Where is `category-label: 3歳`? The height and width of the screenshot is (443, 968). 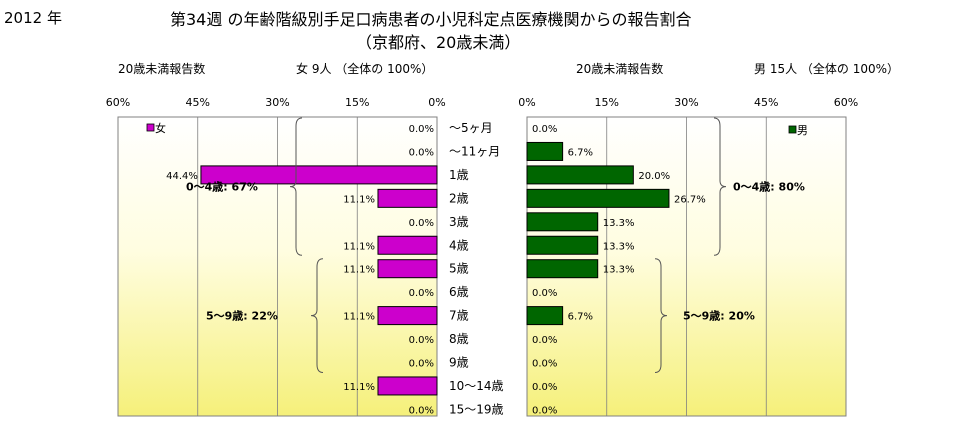
category-label: 3歳 is located at coordinates (459, 222).